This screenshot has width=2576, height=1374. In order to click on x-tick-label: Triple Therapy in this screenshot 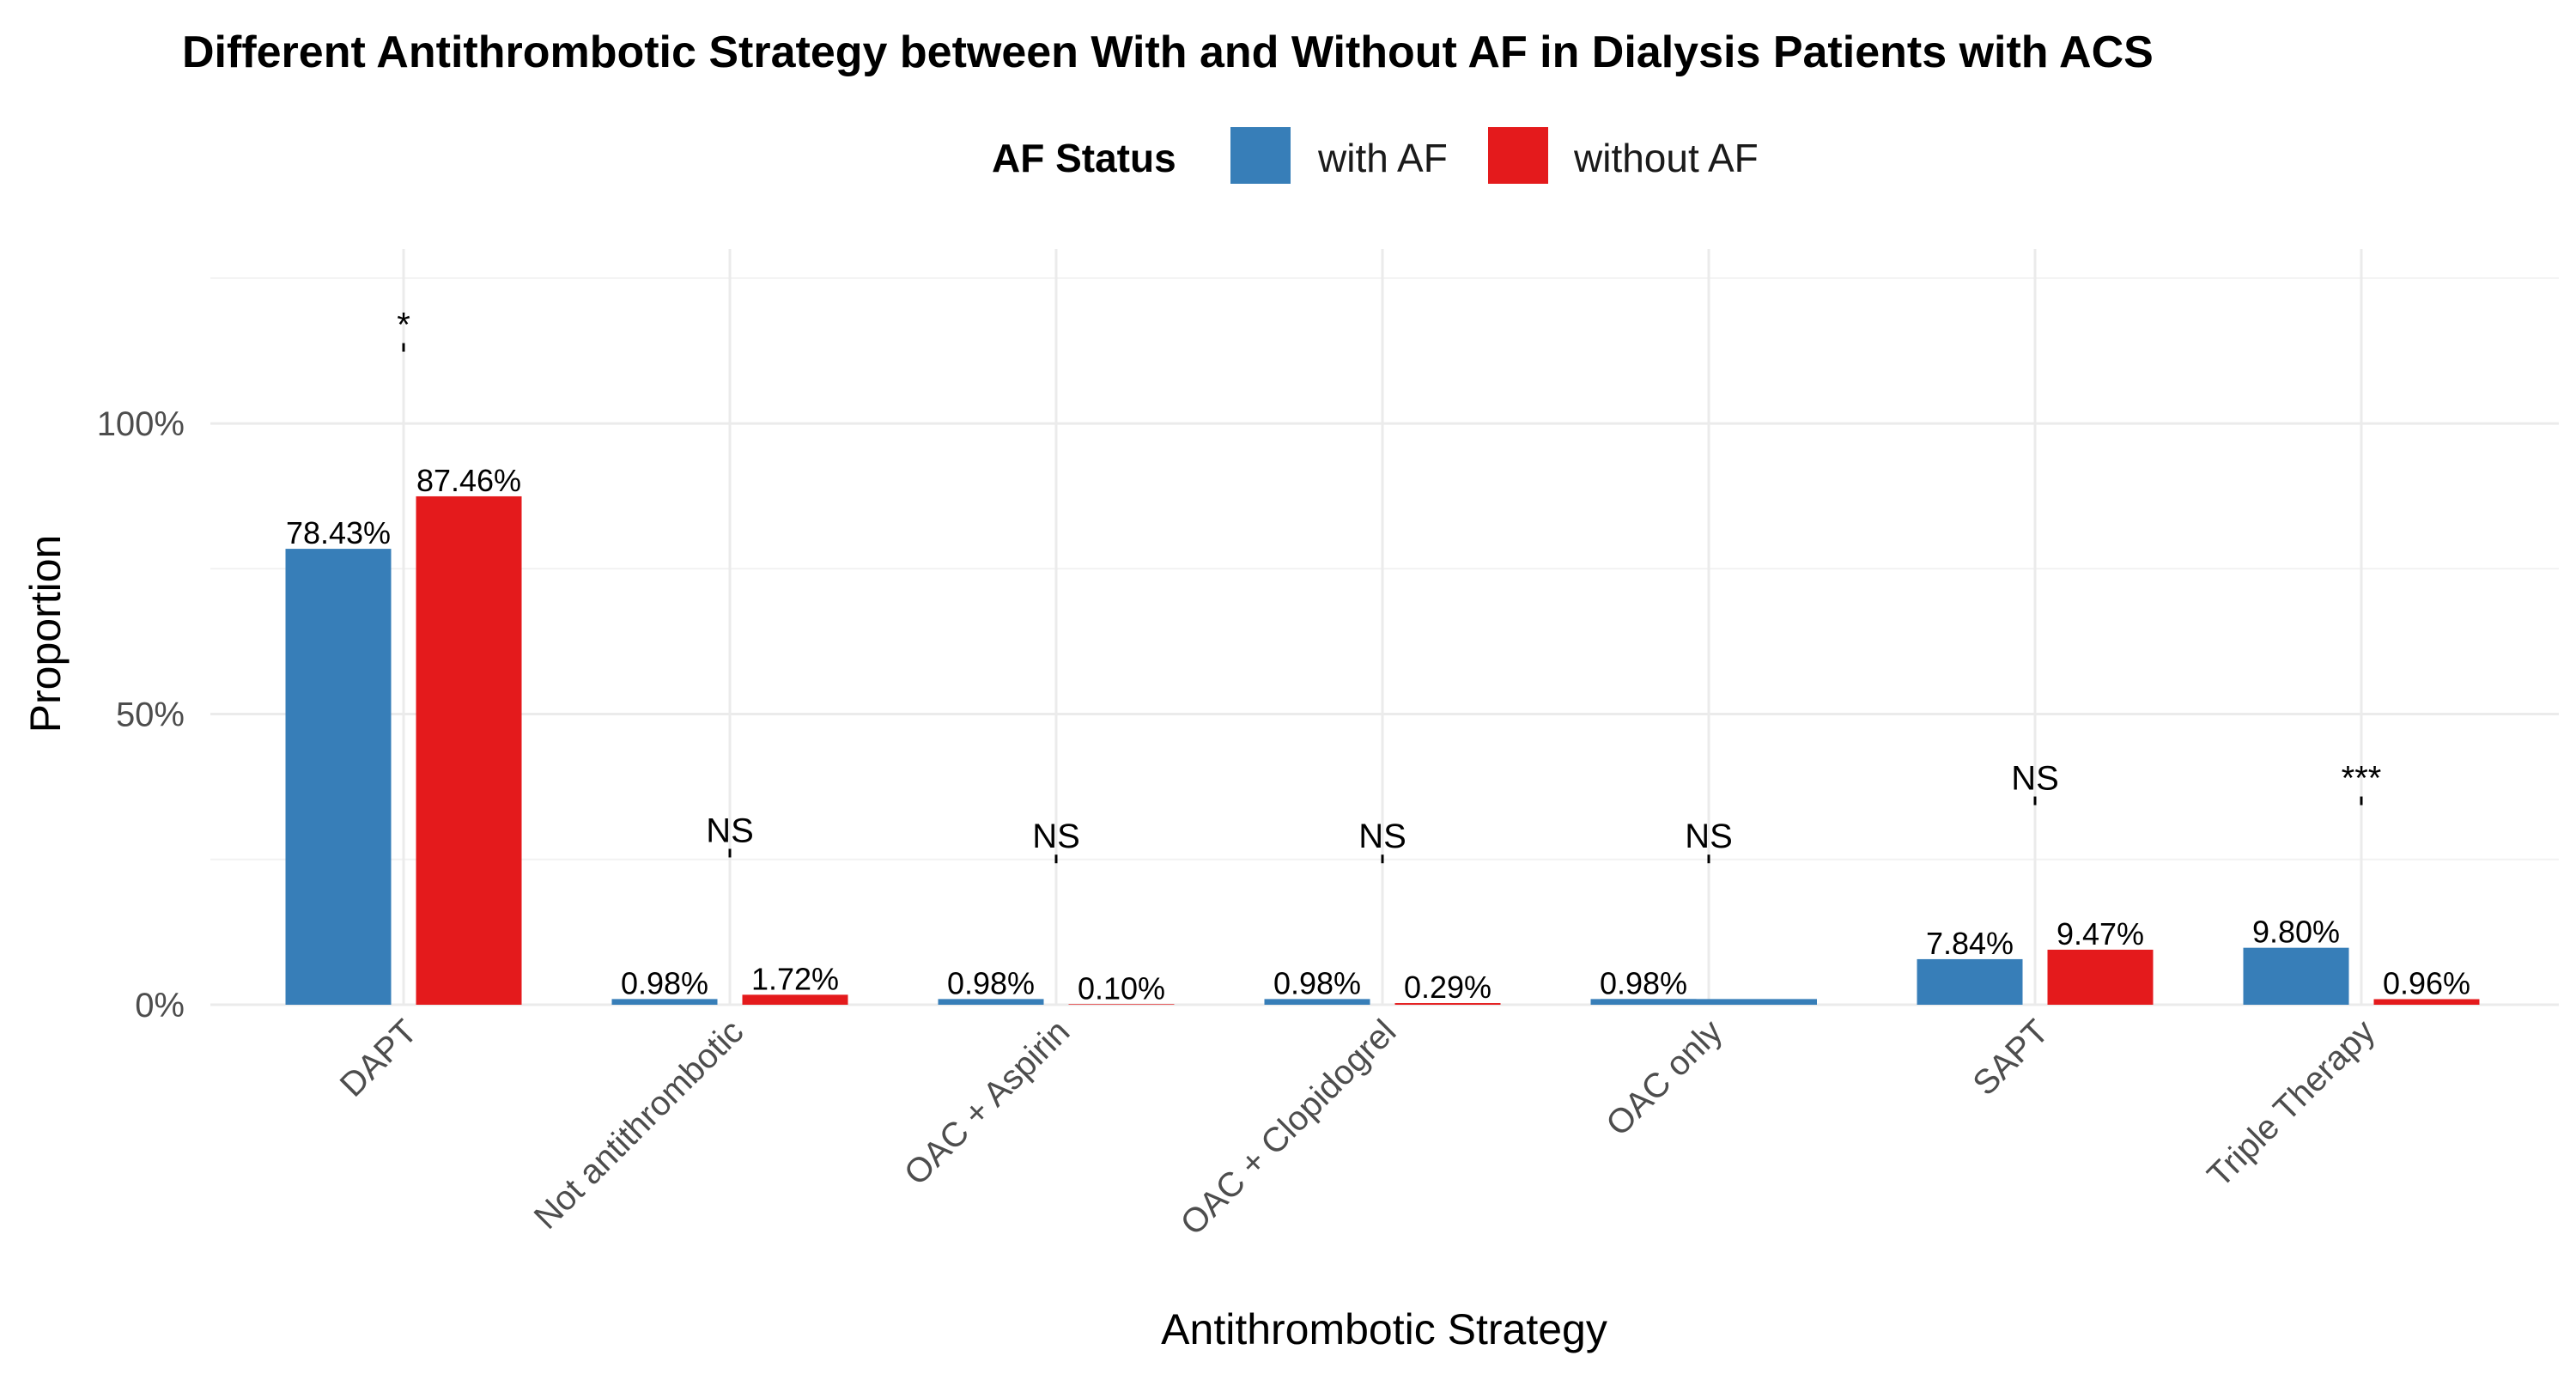, I will do `click(2291, 1103)`.